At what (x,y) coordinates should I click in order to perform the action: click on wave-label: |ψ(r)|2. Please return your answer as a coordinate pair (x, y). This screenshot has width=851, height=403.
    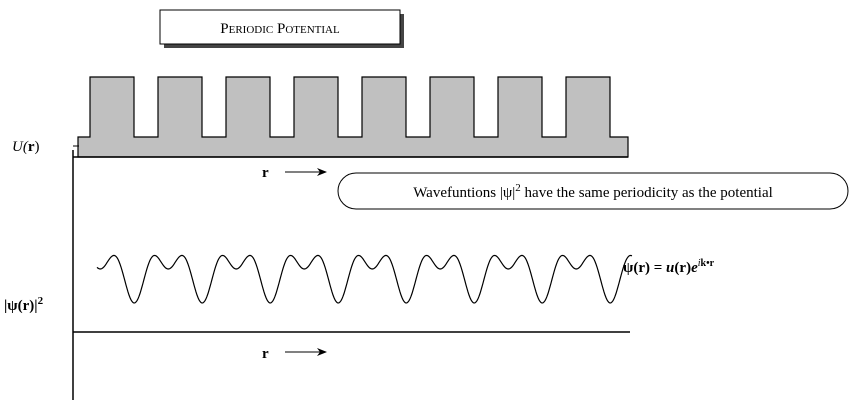
    Looking at the image, I should click on (24, 304).